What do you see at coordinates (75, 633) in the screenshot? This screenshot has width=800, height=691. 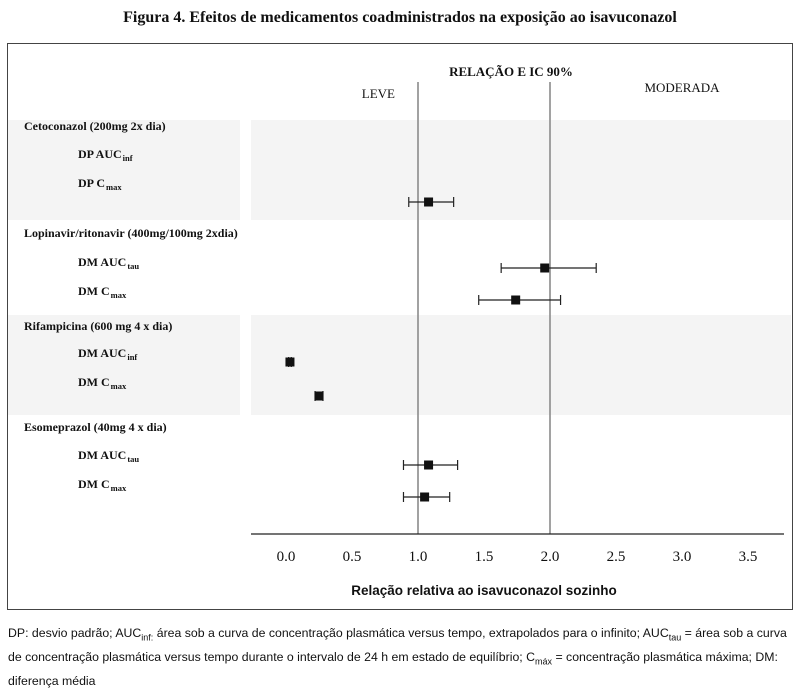 I see `footnote-text: DP: desvio padrão; AUC` at bounding box center [75, 633].